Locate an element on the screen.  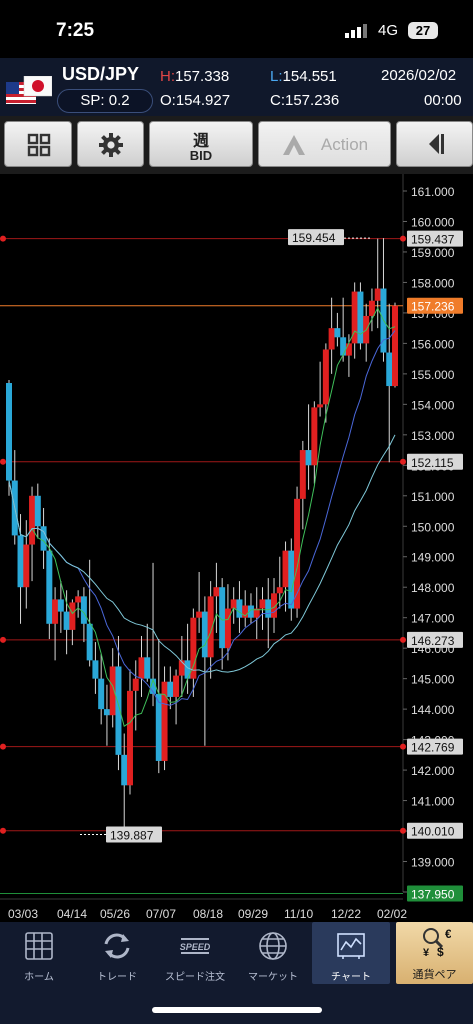
signal-icon is located at coordinates (356, 31).